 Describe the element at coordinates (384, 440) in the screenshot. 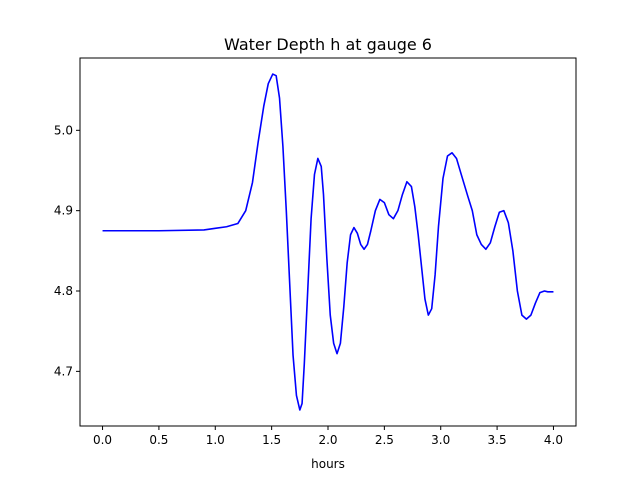

I see `x-tick-label: 2.5` at that location.